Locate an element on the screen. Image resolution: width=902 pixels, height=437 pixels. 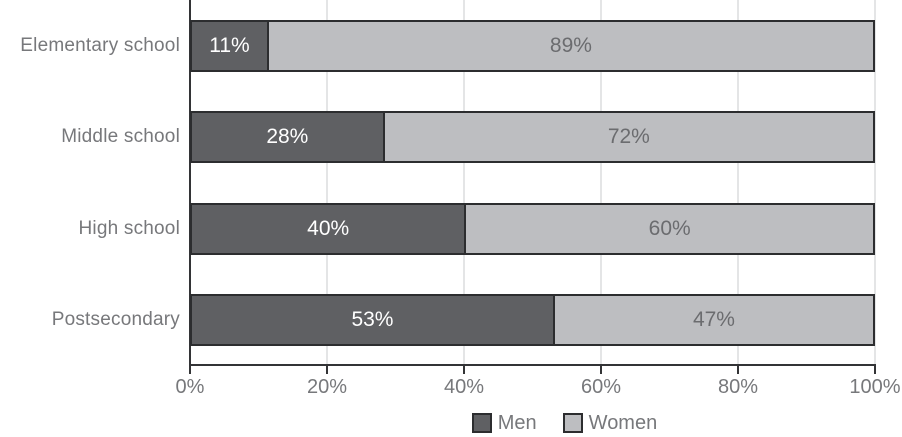
legend-item-men: Men is located at coordinates (504, 423).